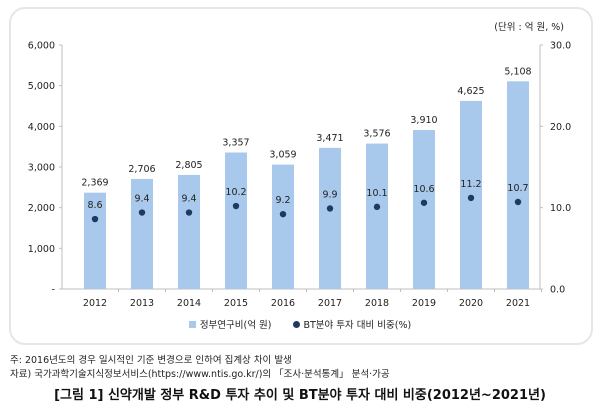  What do you see at coordinates (282, 155) in the screenshot?
I see `bar-value-label: 3,059` at bounding box center [282, 155].